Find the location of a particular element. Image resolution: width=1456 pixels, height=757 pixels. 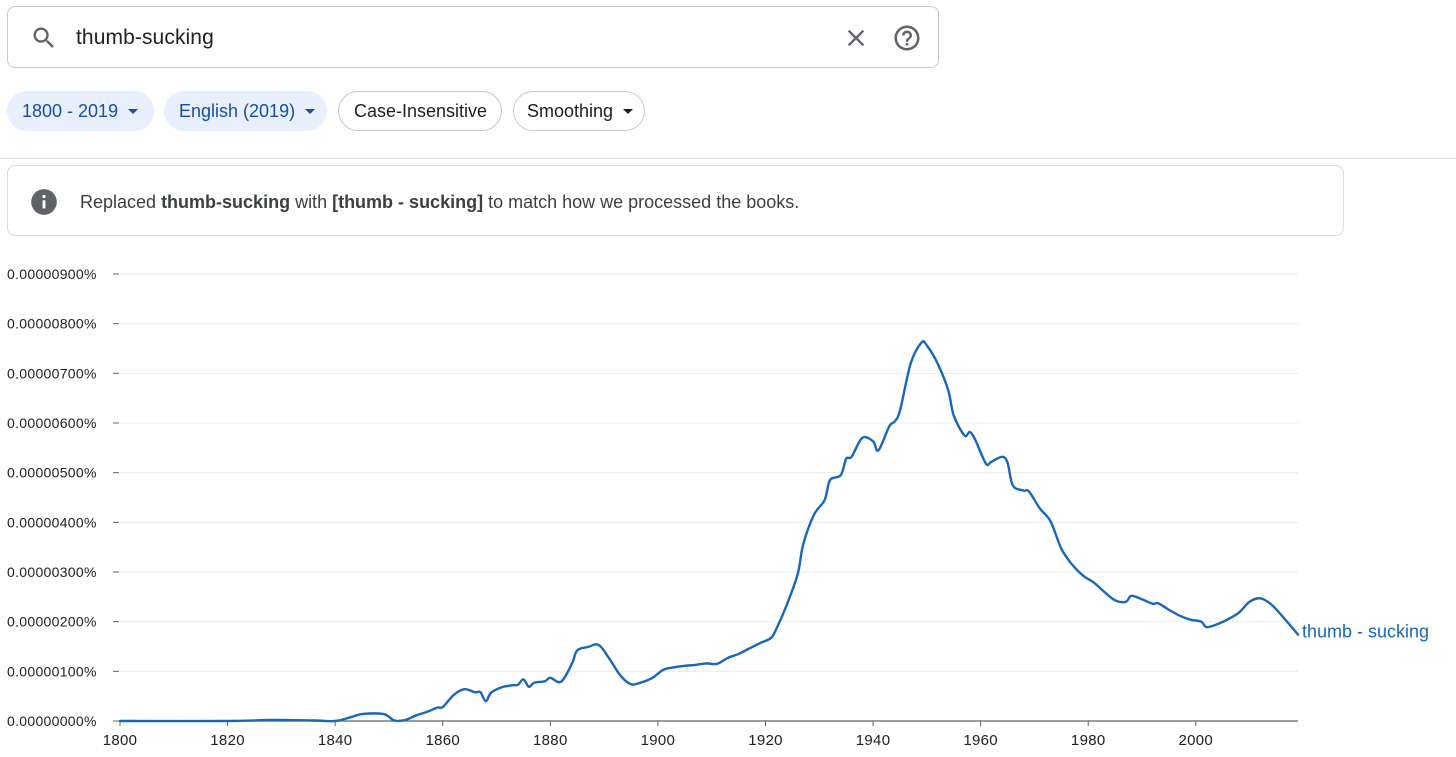

y-tick-label: 0.00000100% is located at coordinates (52, 671).